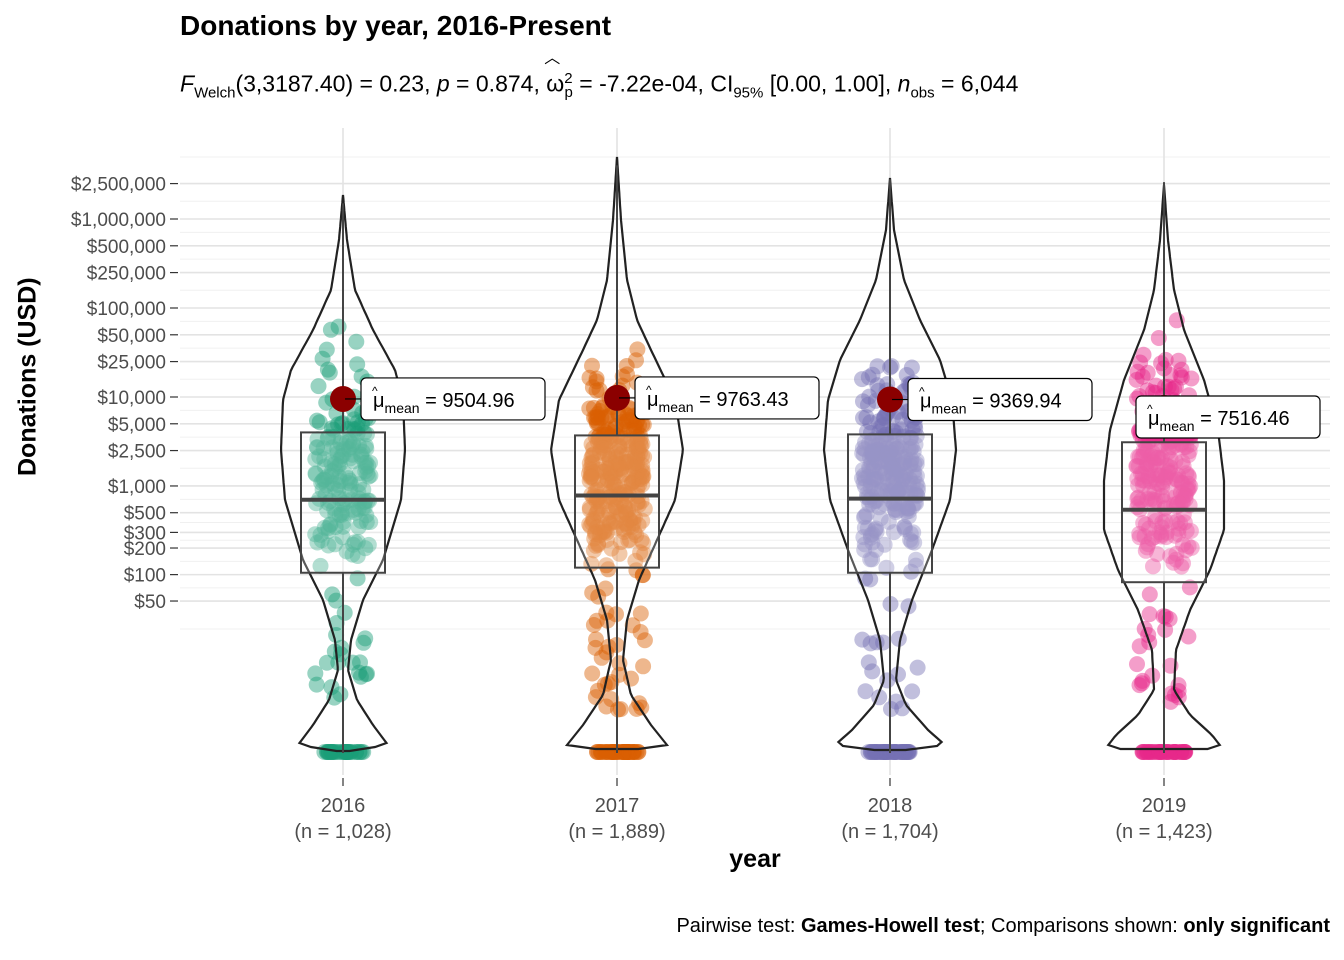 The width and height of the screenshot is (1344, 960). I want to click on caption-shown: only significant, so click(1256, 926).